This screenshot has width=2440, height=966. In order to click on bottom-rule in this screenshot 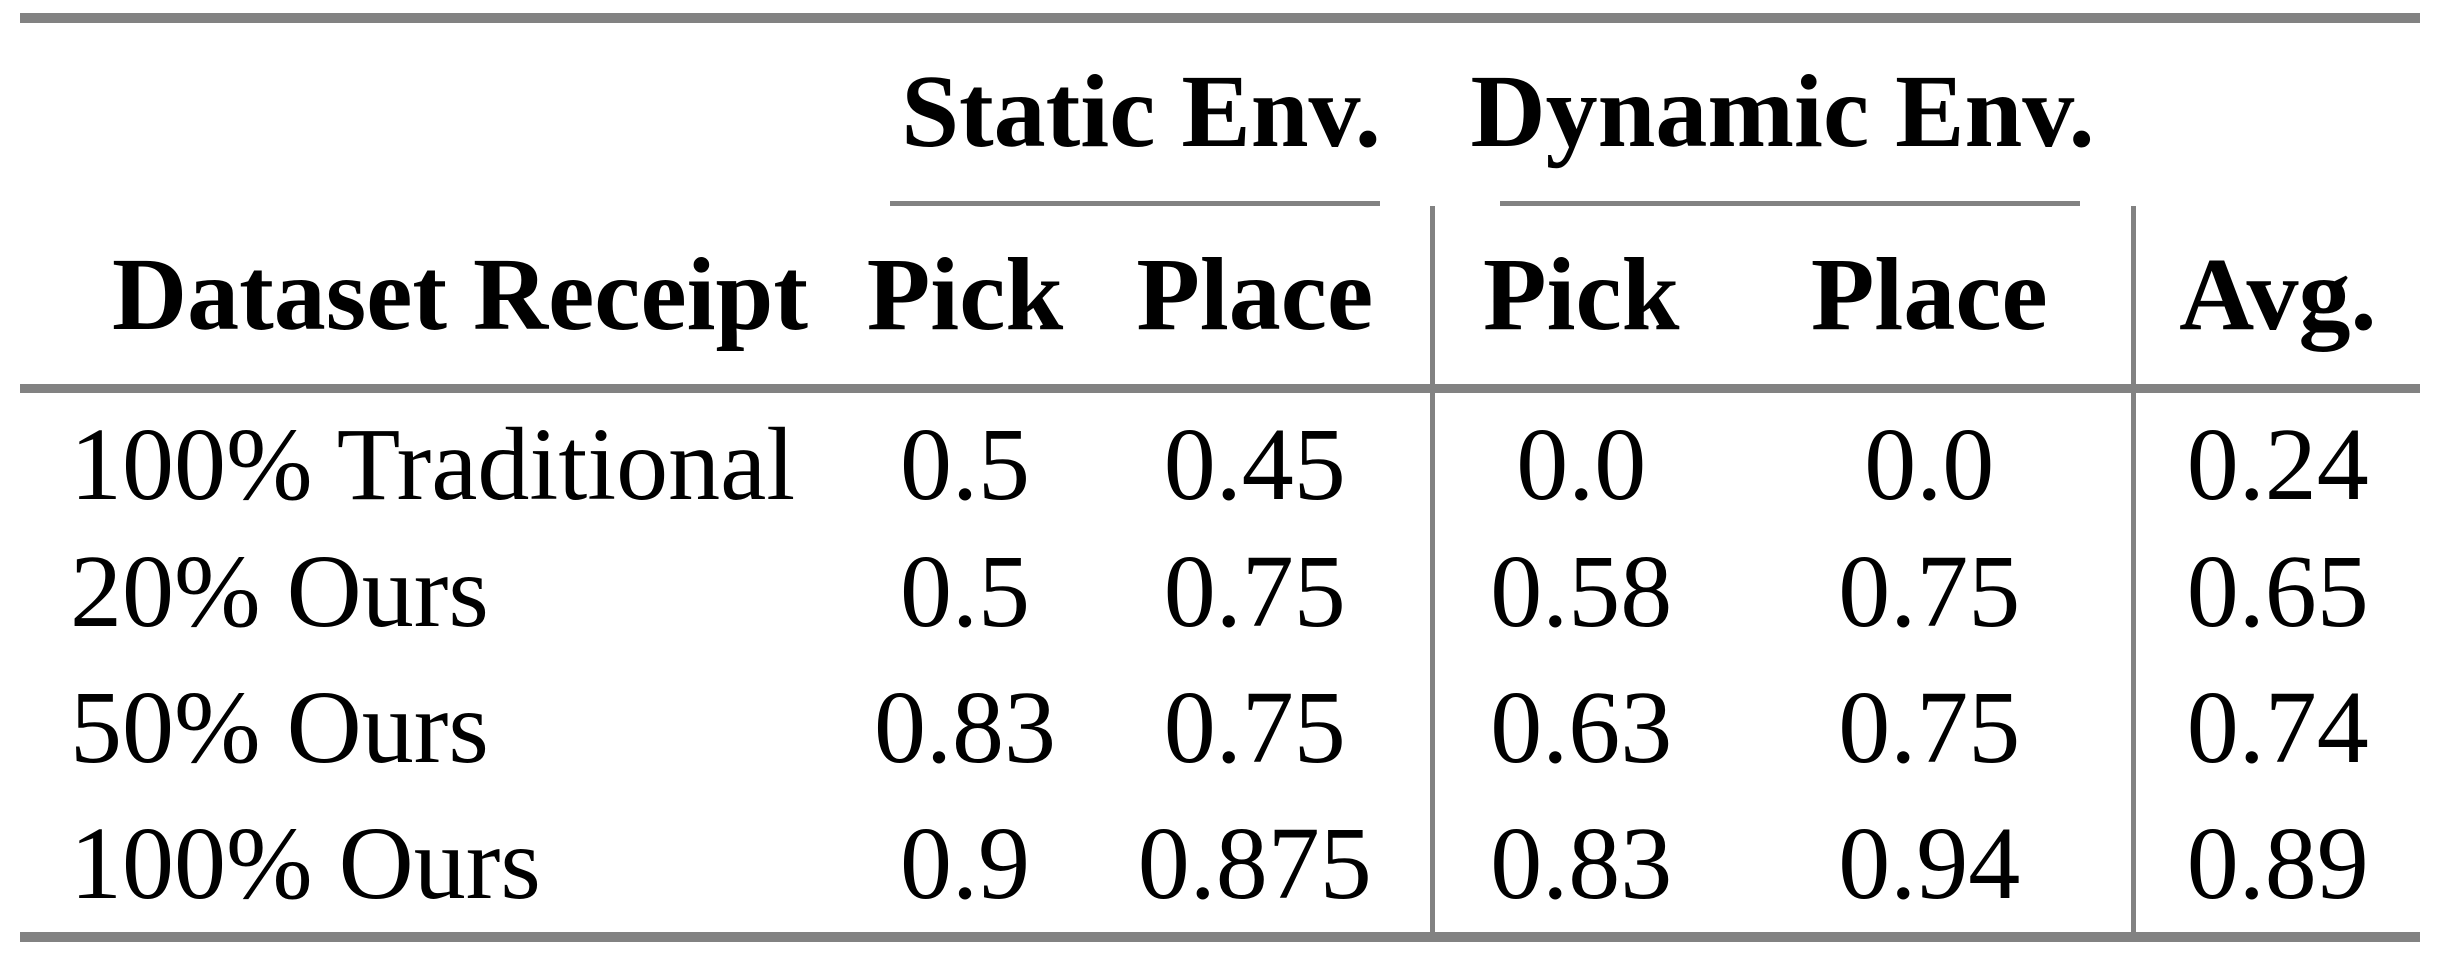, I will do `click(1220, 937)`.